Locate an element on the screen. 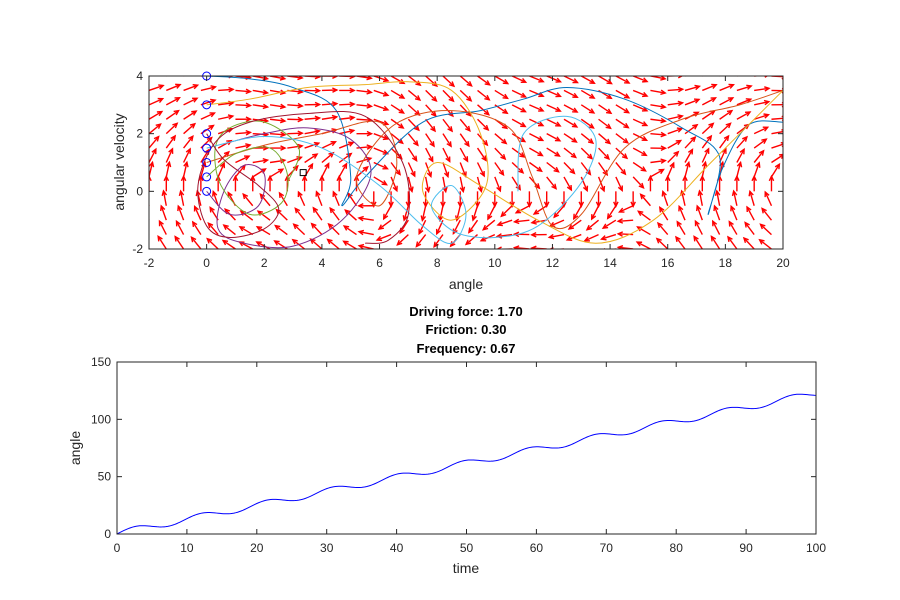 The image size is (900, 600). initial-condition-marker is located at coordinates (207, 134).